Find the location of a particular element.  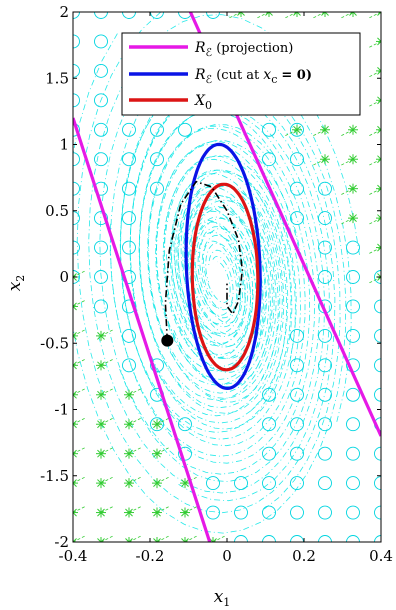

initial-point-marker is located at coordinates (167, 340).